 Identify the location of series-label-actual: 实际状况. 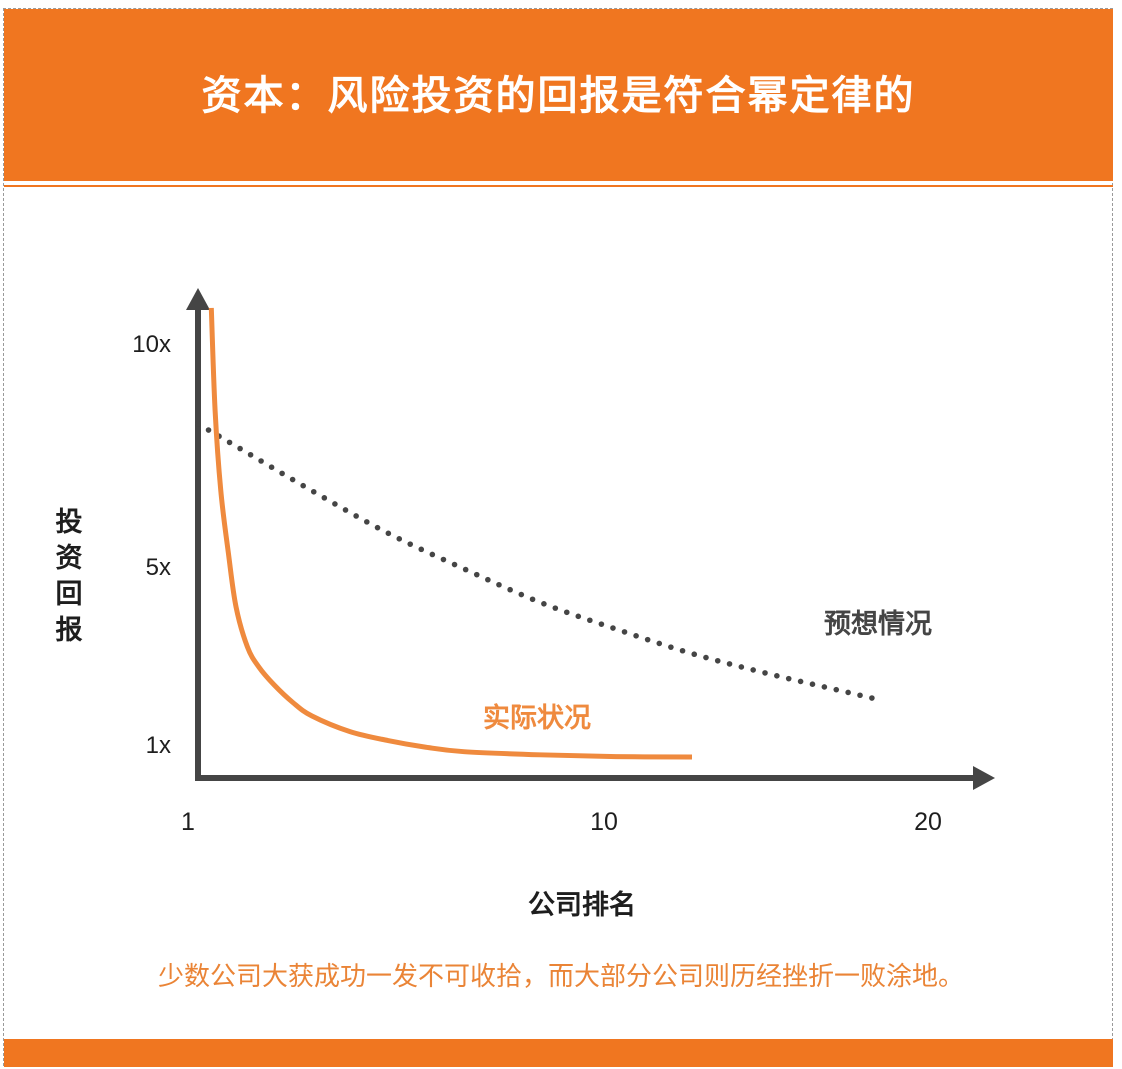
(537, 718).